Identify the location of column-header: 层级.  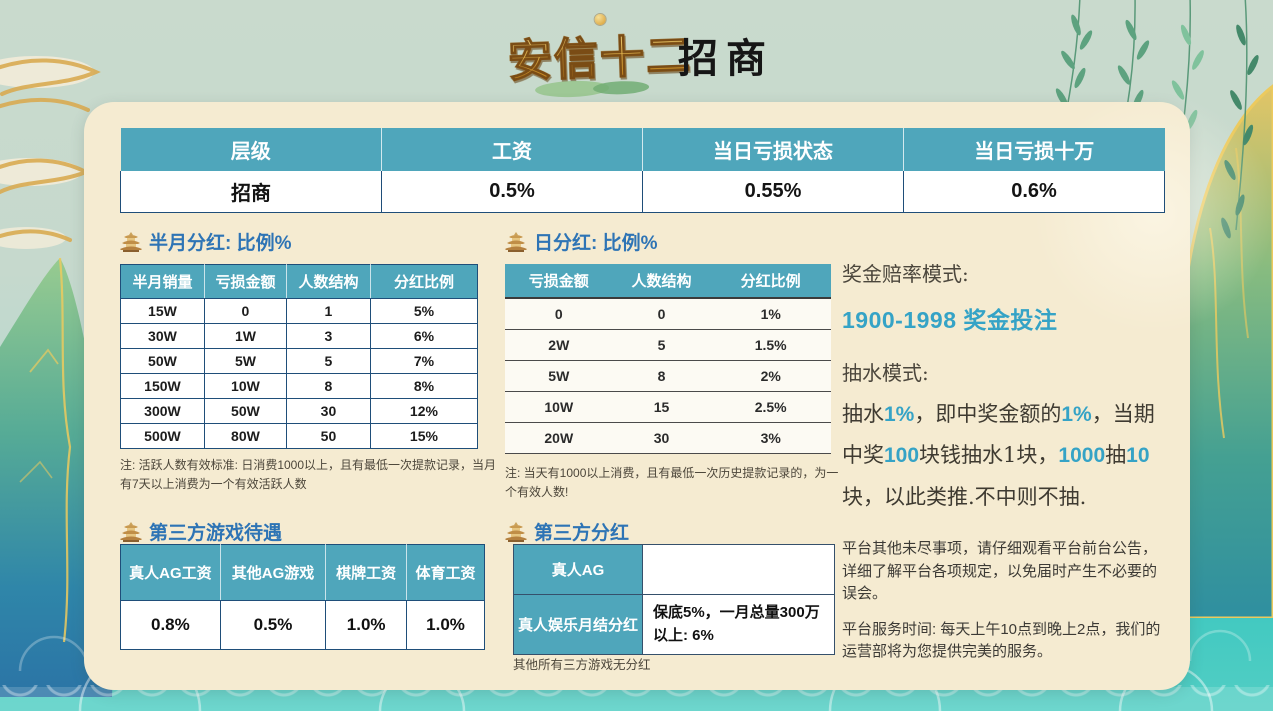
(251, 149).